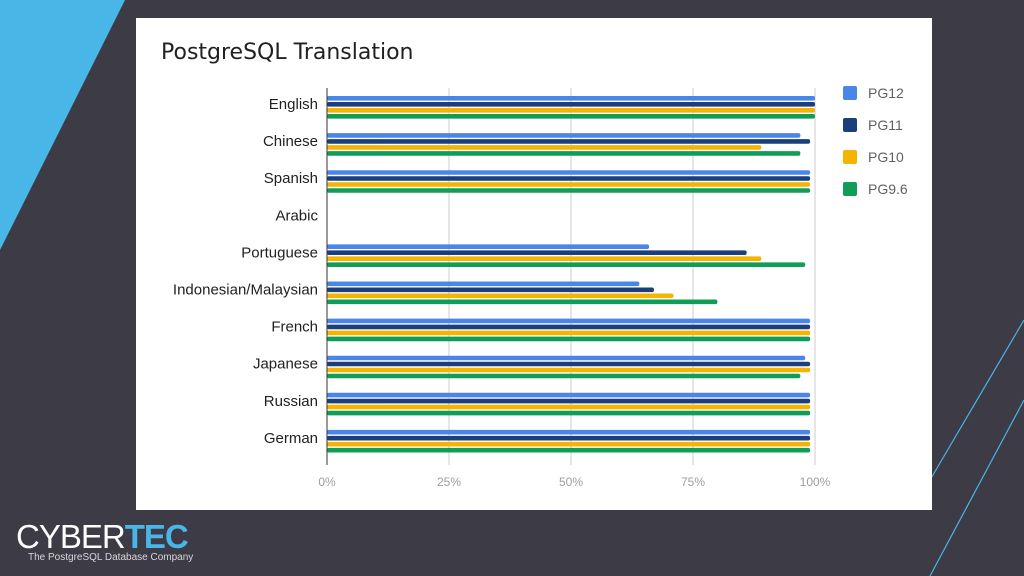  Describe the element at coordinates (296, 215) in the screenshot. I see `category-label: Arabic` at that location.